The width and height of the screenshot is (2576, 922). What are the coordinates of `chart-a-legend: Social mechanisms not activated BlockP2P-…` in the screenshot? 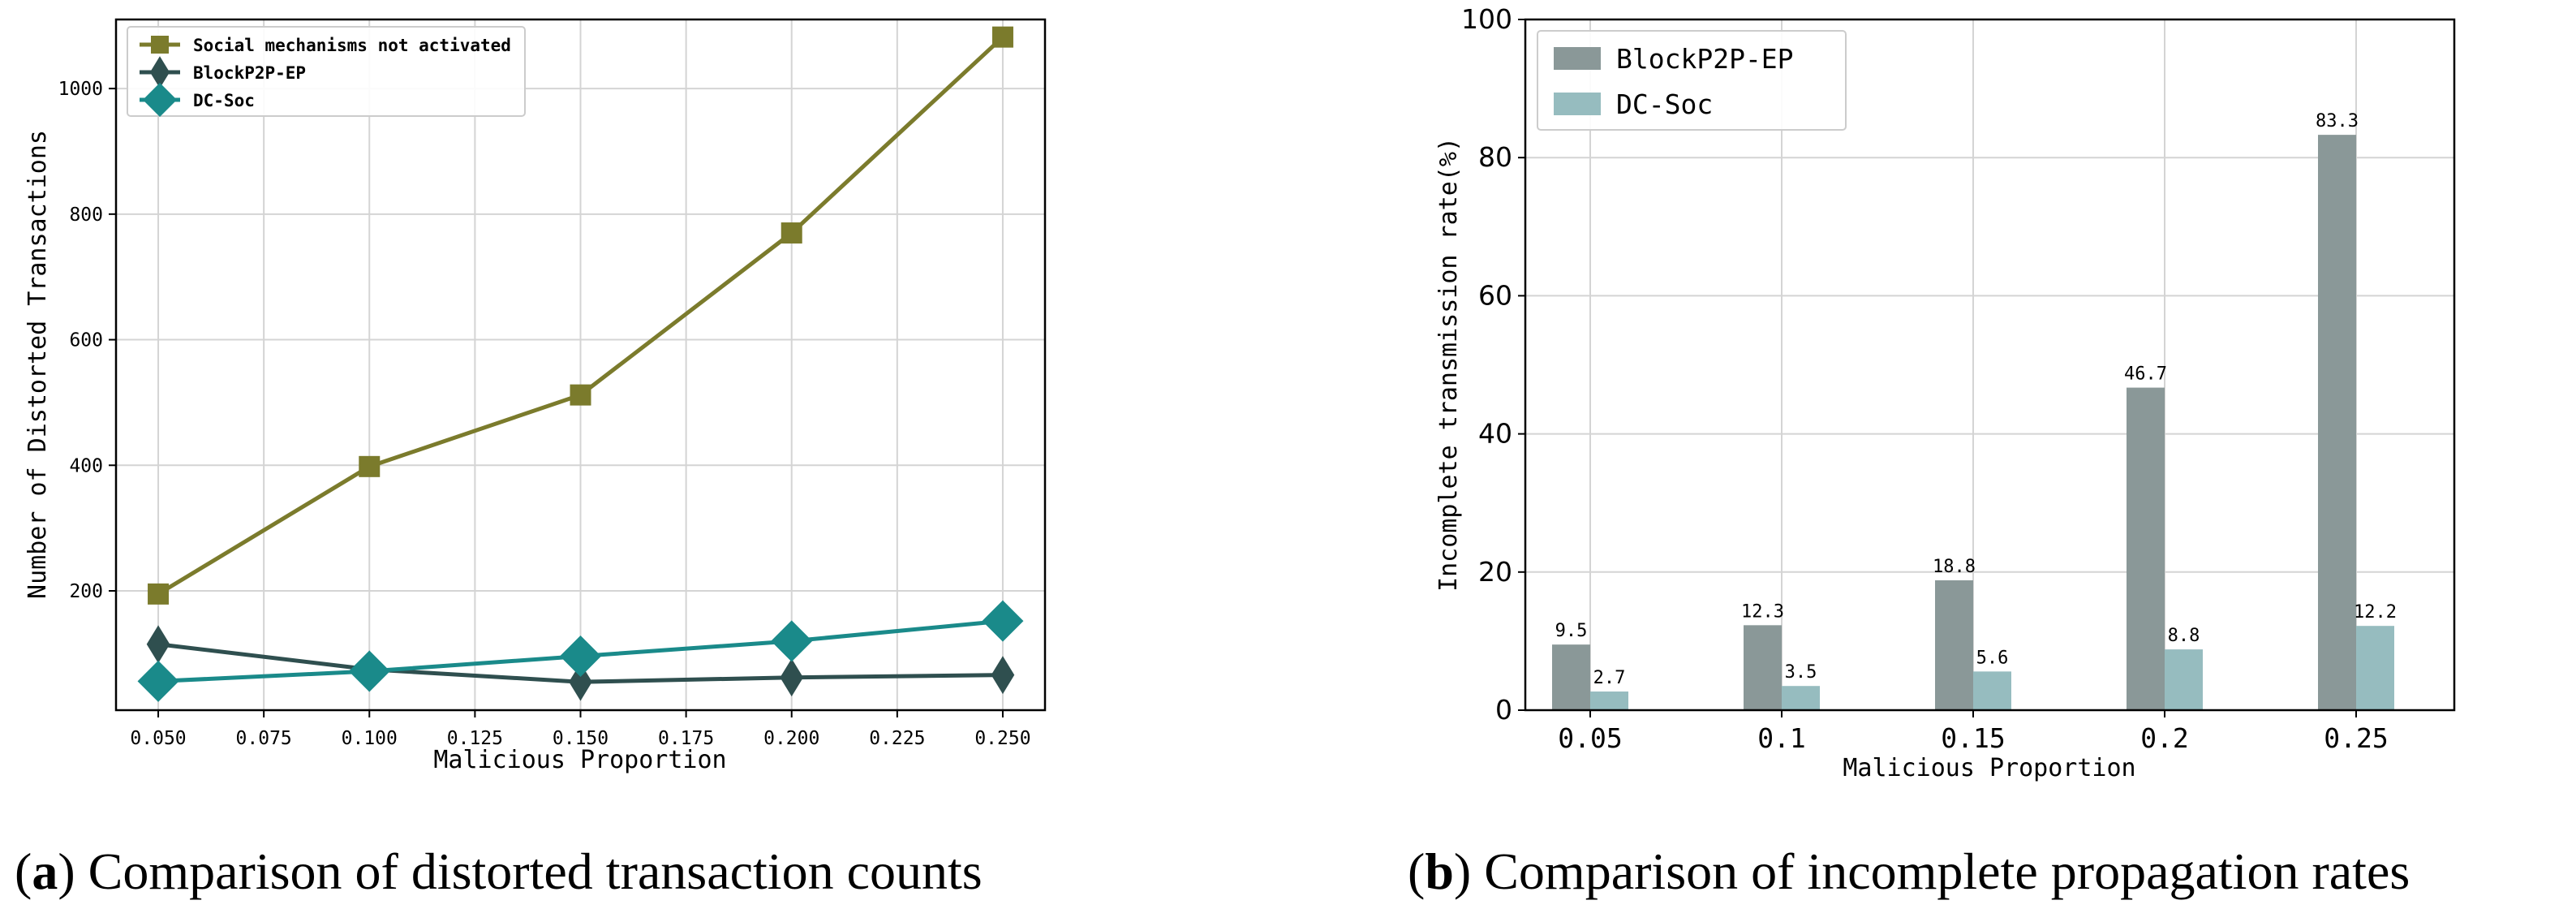 It's located at (326, 72).